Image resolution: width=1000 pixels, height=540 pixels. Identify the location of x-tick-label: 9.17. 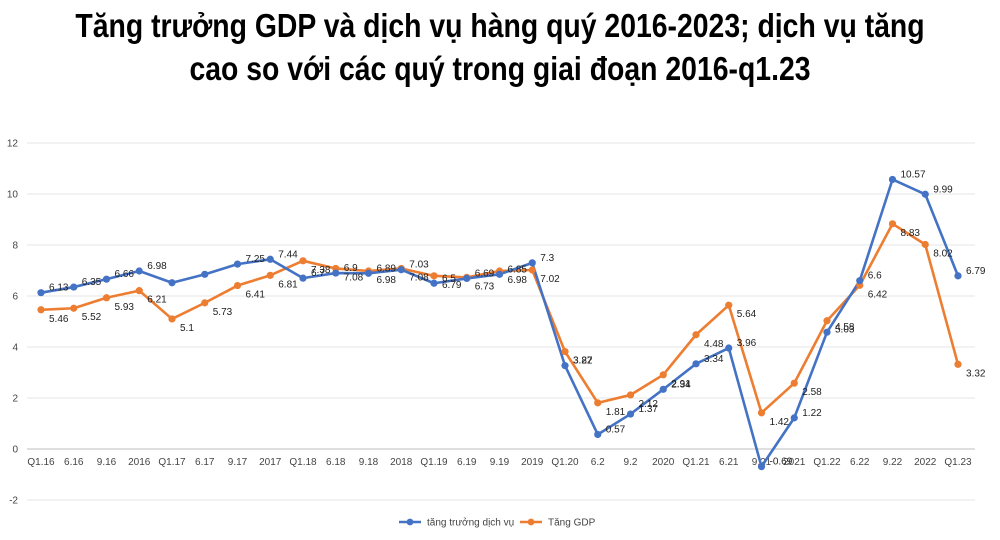
(238, 462).